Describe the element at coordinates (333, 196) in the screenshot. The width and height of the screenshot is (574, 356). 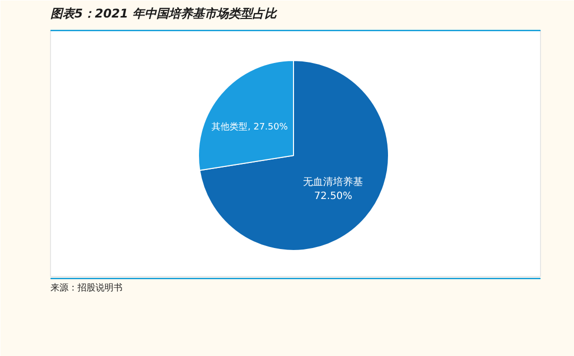
I see `data-label: 72.50%` at that location.